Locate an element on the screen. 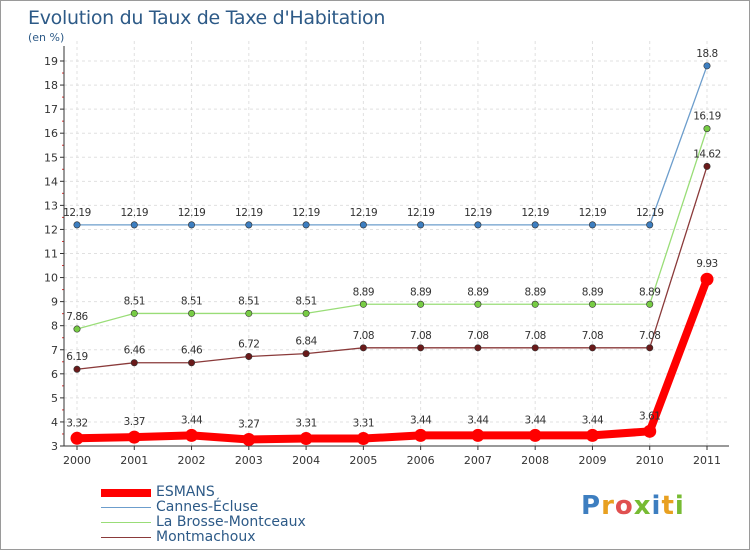 The width and height of the screenshot is (750, 550). x-tick-label: 2006 is located at coordinates (421, 460).